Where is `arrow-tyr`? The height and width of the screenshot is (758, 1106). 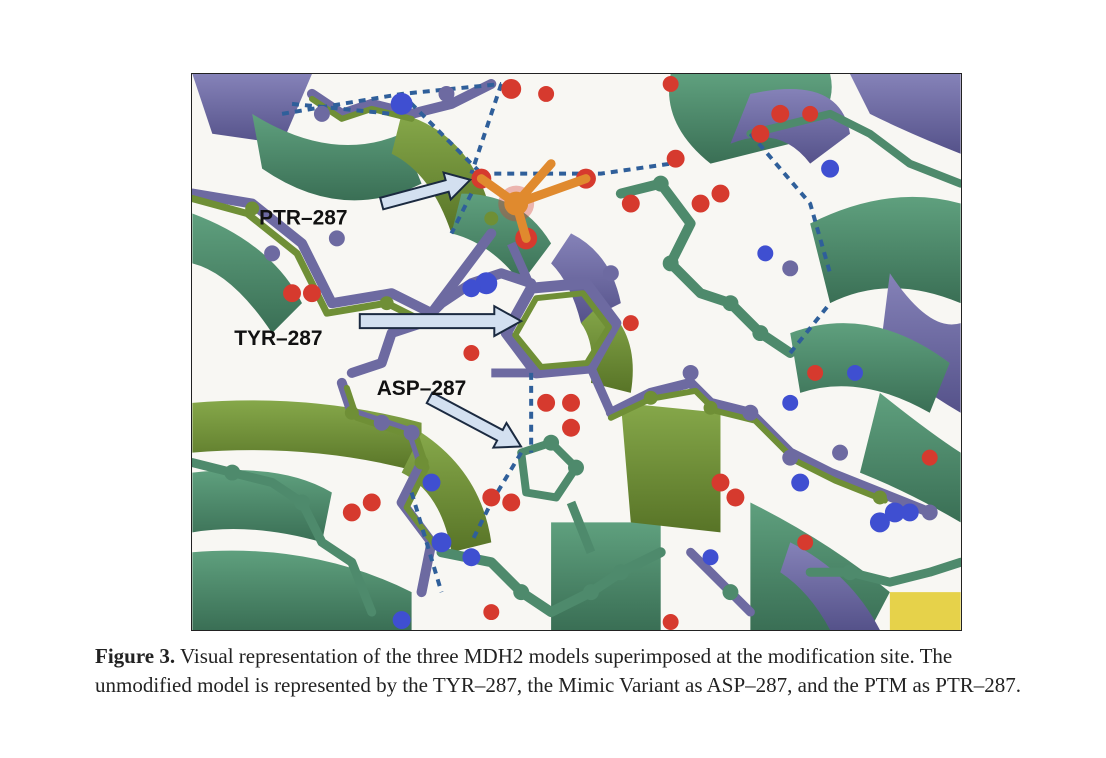
arrow-tyr is located at coordinates (441, 321).